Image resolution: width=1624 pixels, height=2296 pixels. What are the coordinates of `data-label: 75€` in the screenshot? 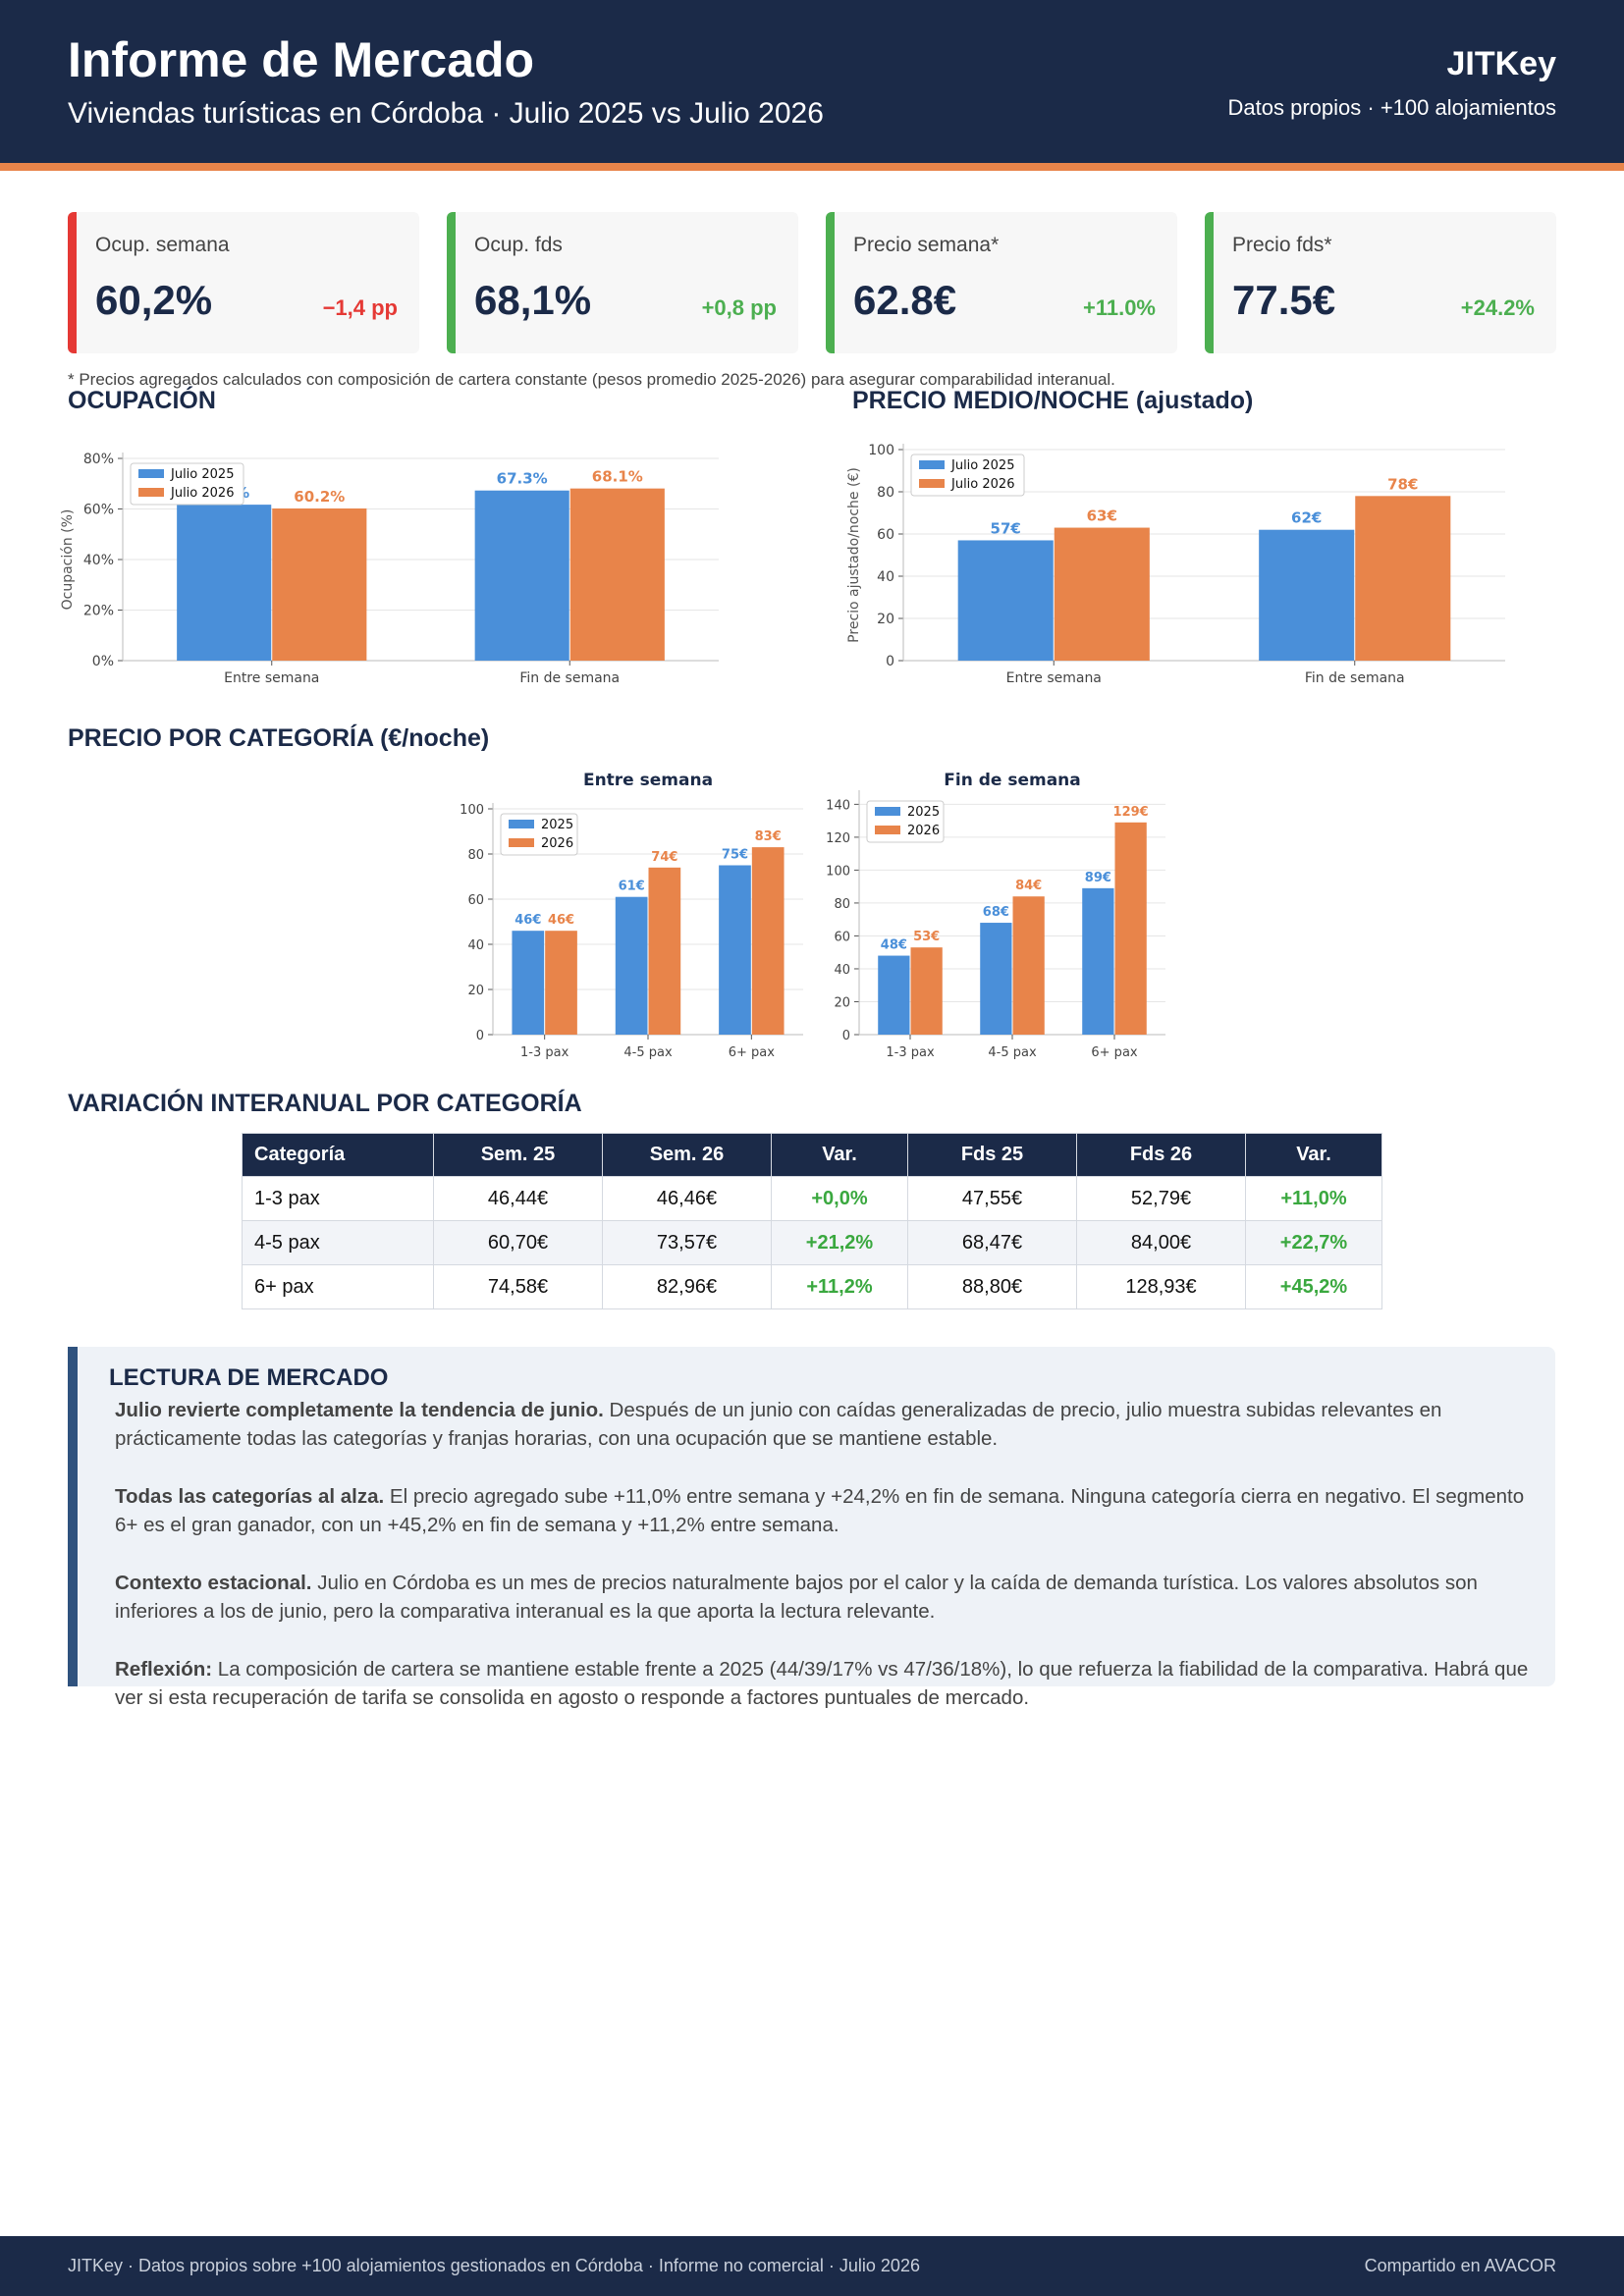 It's located at (735, 856).